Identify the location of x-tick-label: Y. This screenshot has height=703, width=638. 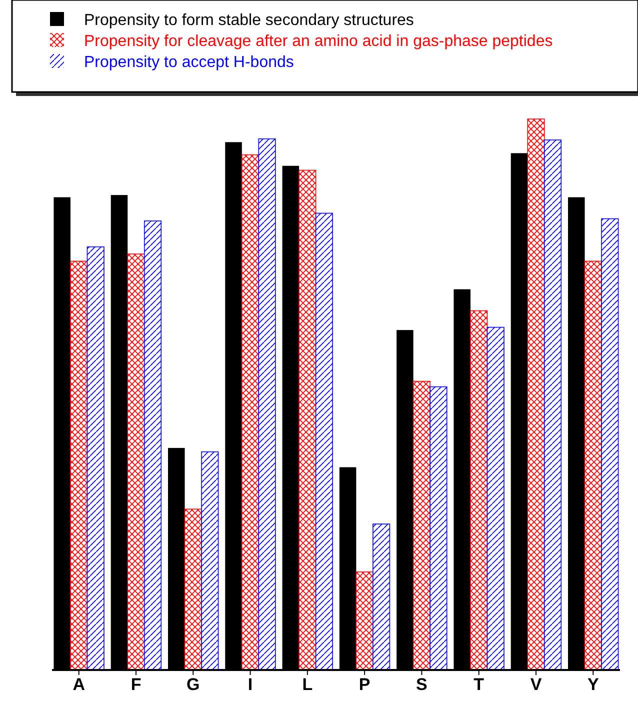
(593, 684).